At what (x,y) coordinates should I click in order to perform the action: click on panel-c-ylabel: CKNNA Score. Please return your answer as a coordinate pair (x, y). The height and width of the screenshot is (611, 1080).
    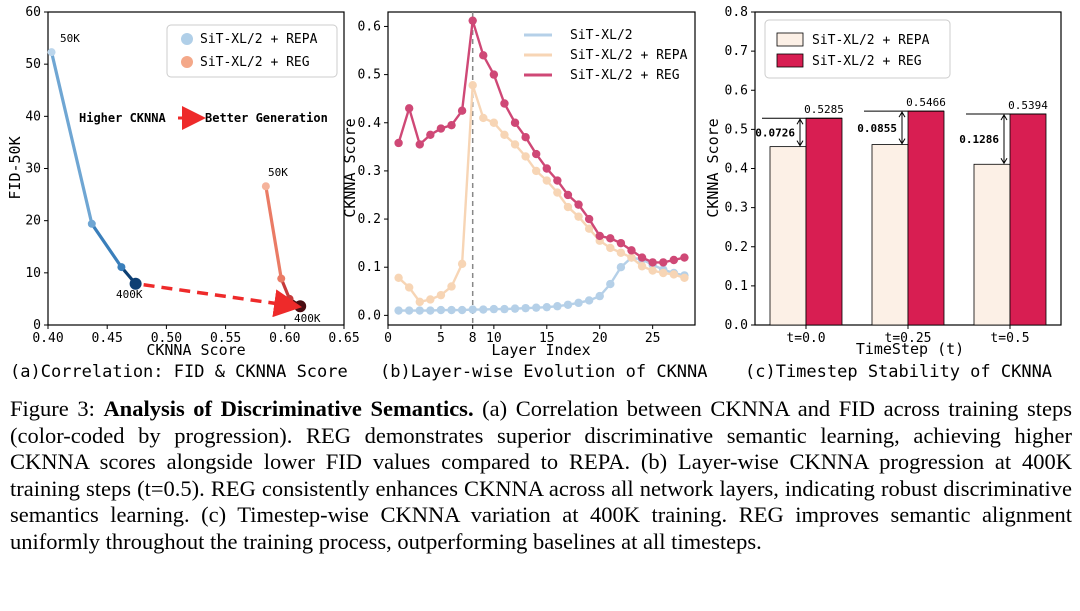
    Looking at the image, I should click on (713, 167).